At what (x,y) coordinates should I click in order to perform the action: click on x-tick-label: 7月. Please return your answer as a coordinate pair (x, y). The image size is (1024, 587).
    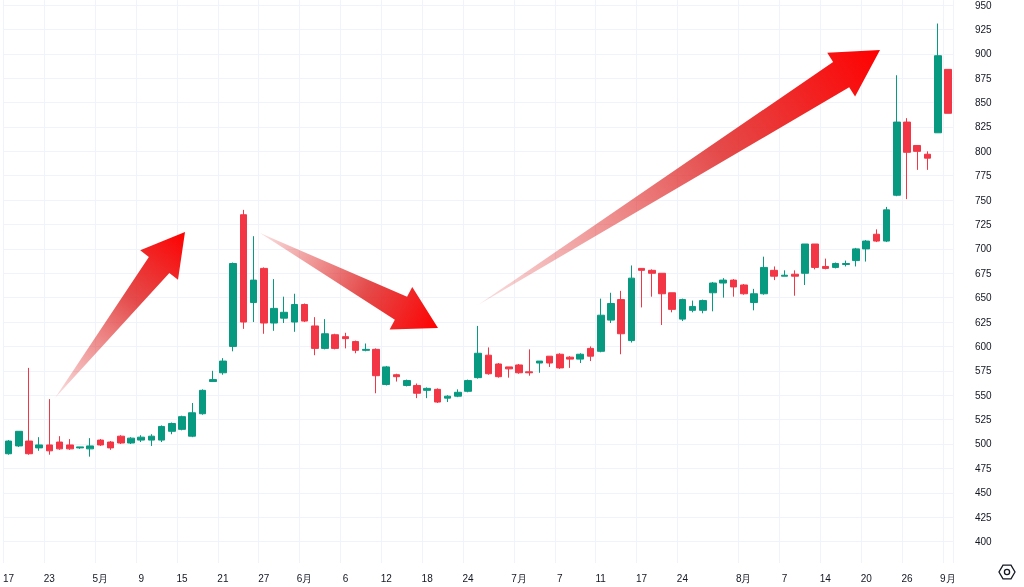
    Looking at the image, I should click on (519, 578).